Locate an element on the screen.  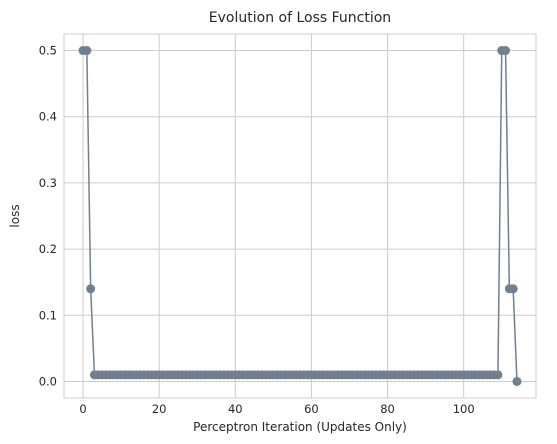
y-axis-label: loss is located at coordinates (15, 215).